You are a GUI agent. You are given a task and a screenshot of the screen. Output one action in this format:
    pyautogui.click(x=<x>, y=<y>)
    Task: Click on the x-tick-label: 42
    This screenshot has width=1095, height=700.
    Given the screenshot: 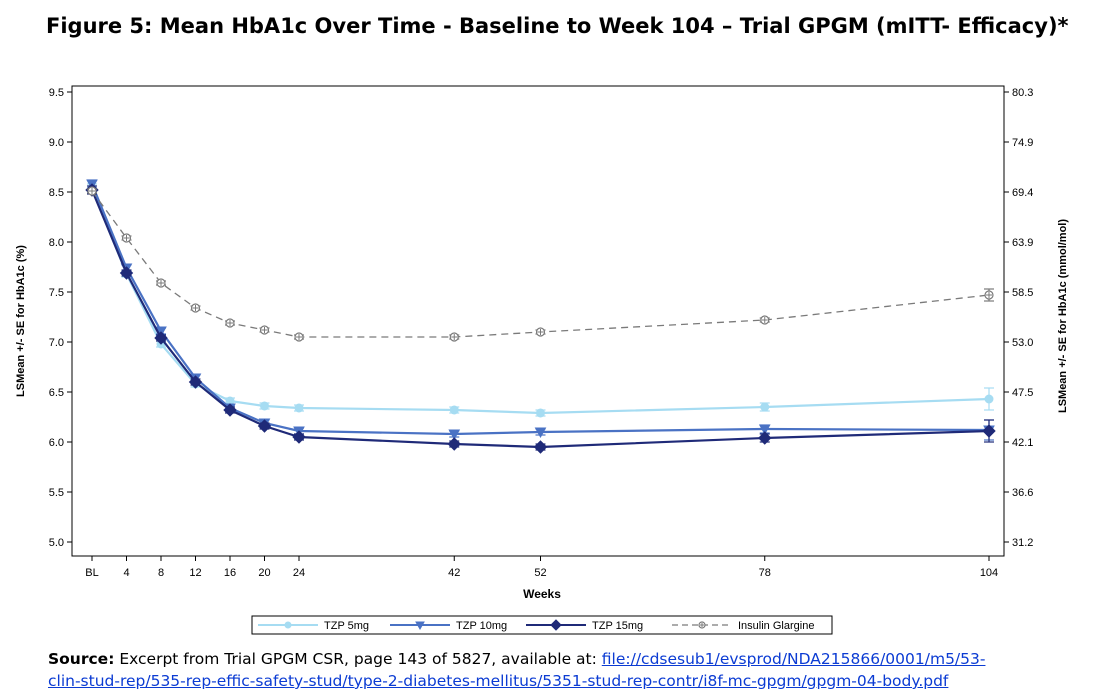 What is the action you would take?
    pyautogui.click(x=454, y=573)
    